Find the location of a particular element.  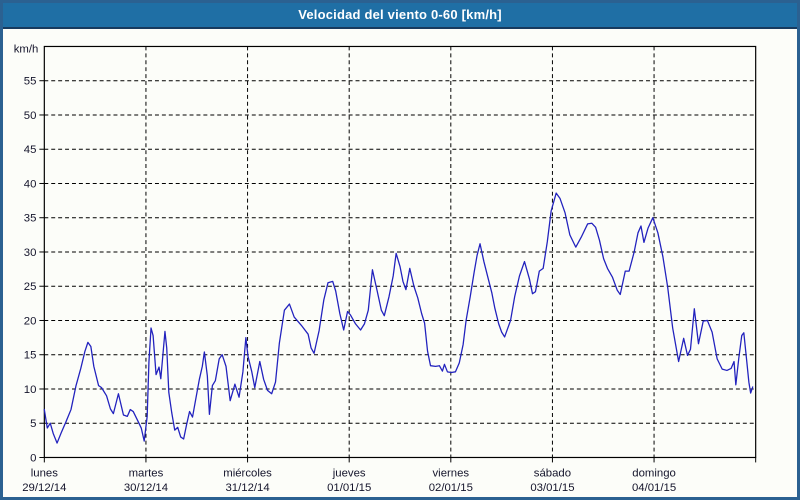

y-tick-label: 45 is located at coordinates (30, 150).